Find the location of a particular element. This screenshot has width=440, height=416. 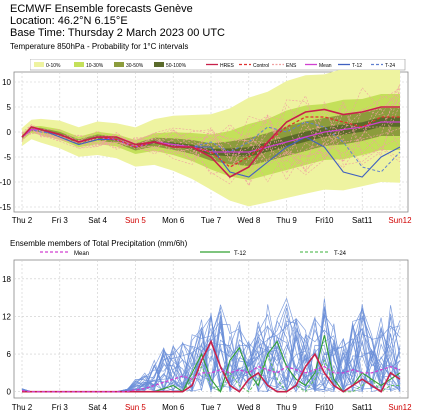

precip-x-tick-label: Sat11 is located at coordinates (362, 407).